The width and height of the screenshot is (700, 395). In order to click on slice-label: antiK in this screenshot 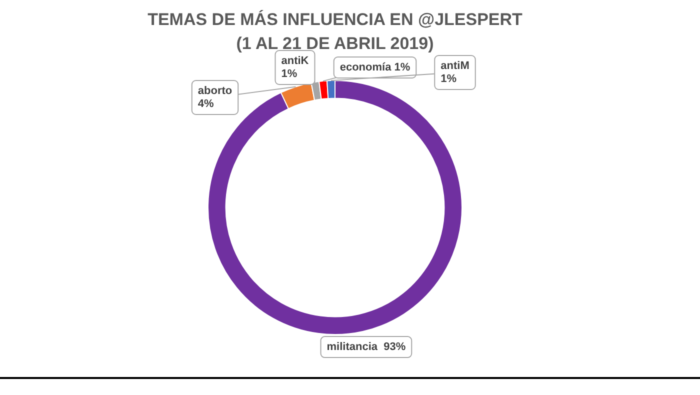, I will do `click(295, 61)`.